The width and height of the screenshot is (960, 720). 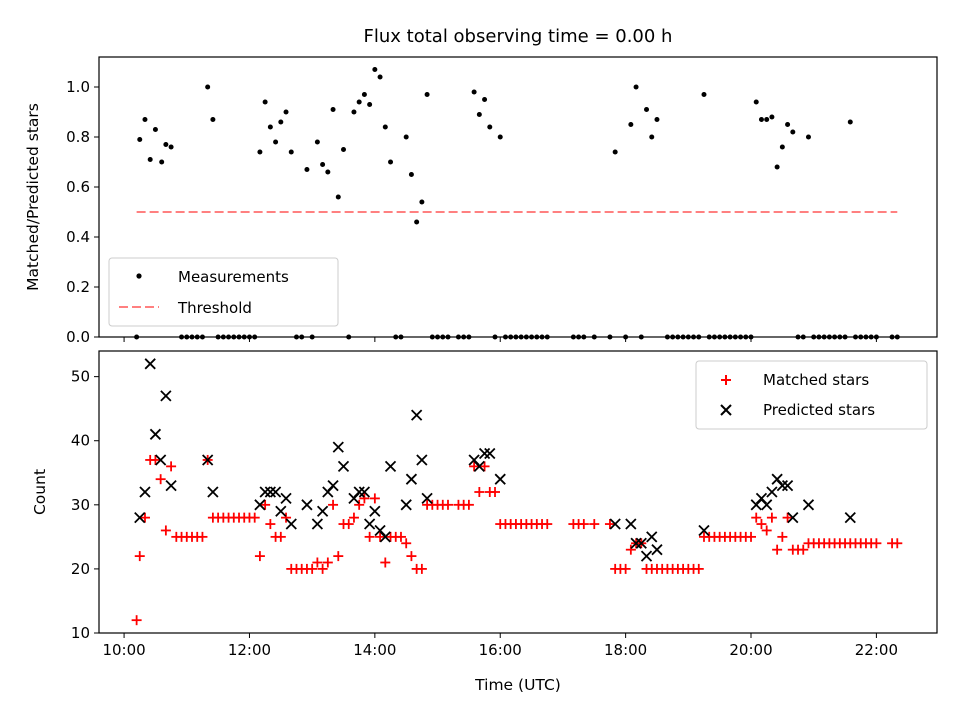 What do you see at coordinates (80, 441) in the screenshot?
I see `y-tick-label: 40` at bounding box center [80, 441].